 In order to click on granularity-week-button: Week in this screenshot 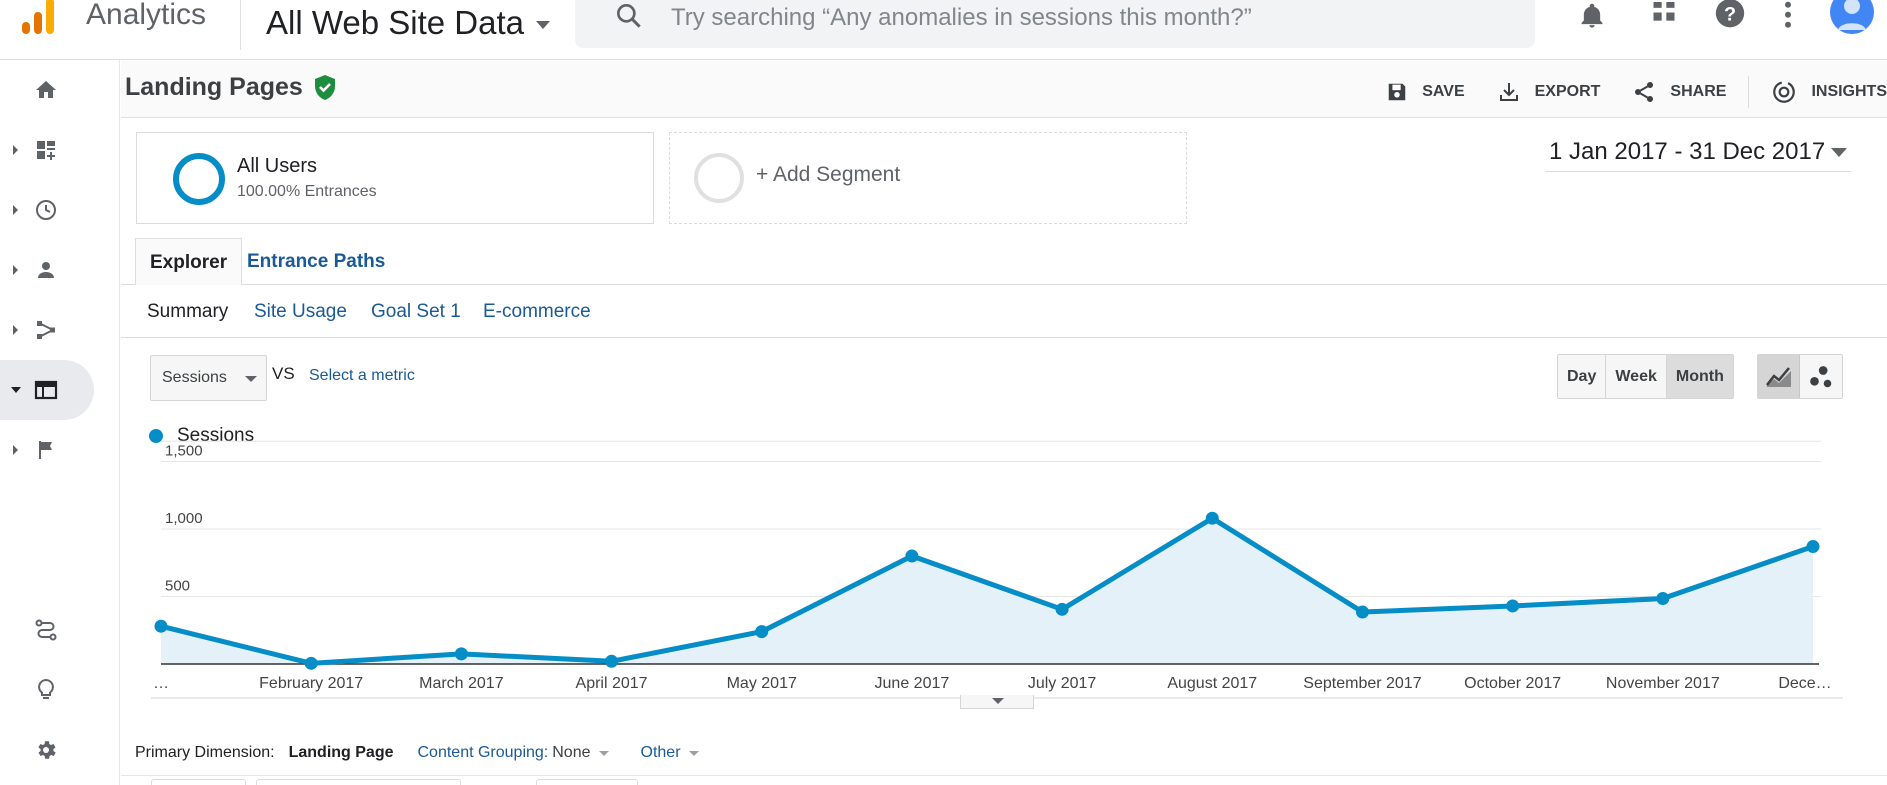, I will do `click(1636, 376)`.